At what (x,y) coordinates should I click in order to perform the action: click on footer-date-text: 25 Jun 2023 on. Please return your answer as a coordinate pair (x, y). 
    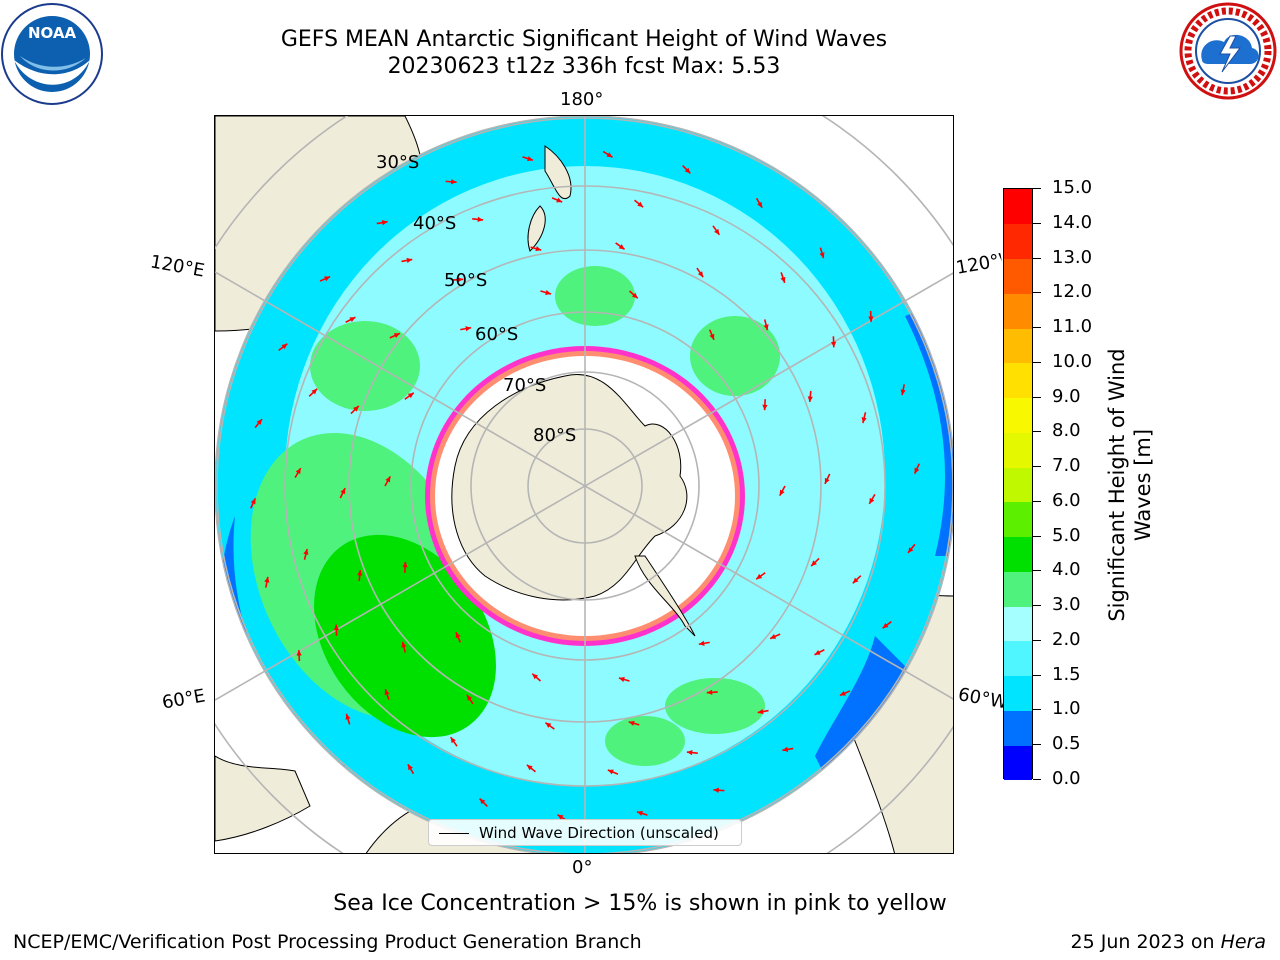
    Looking at the image, I should click on (1145, 942).